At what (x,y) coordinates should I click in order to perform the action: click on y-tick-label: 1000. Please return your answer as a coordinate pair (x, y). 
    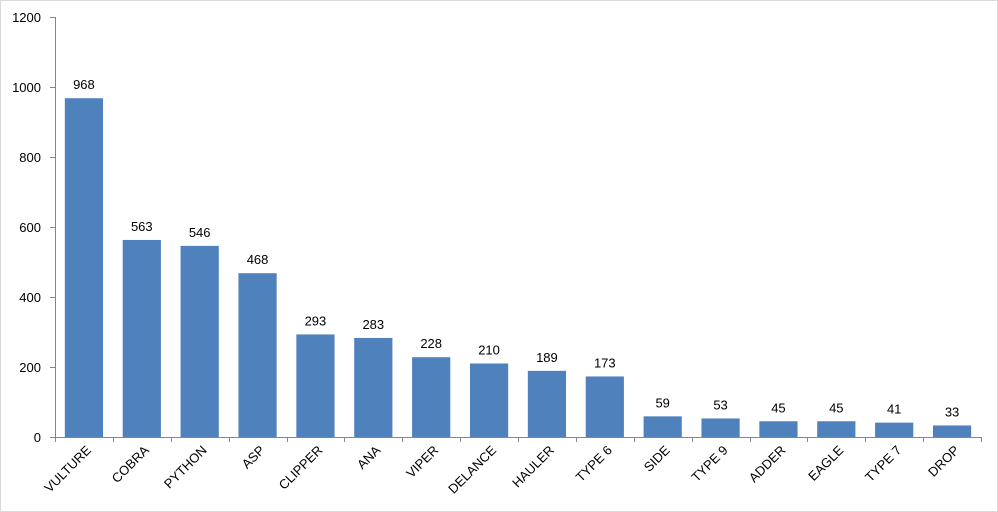
    Looking at the image, I should click on (26, 87).